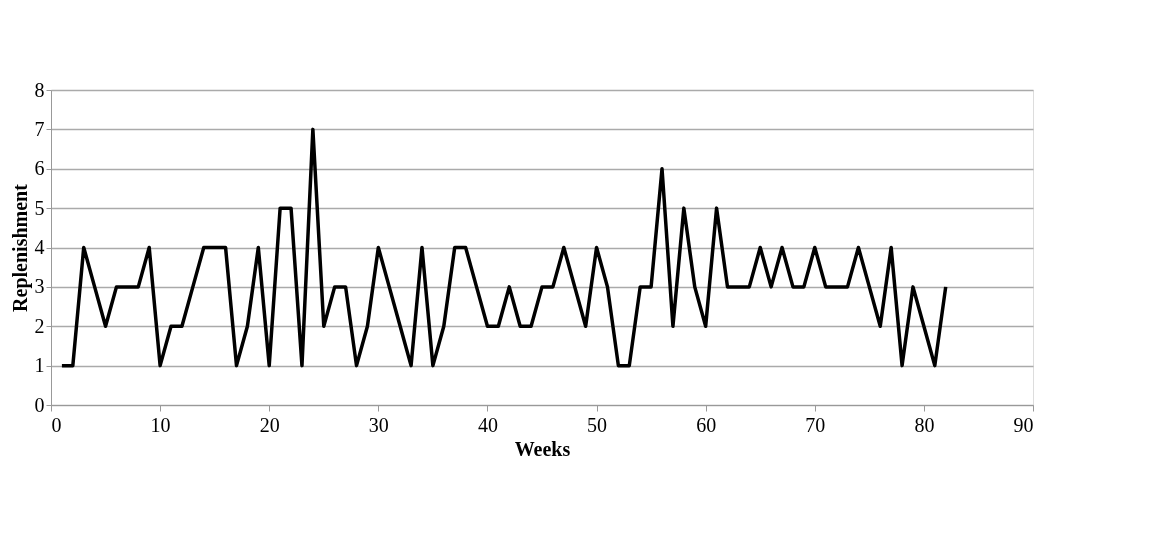 This screenshot has width=1151, height=545. I want to click on x-tick-label: 70, so click(815, 424).